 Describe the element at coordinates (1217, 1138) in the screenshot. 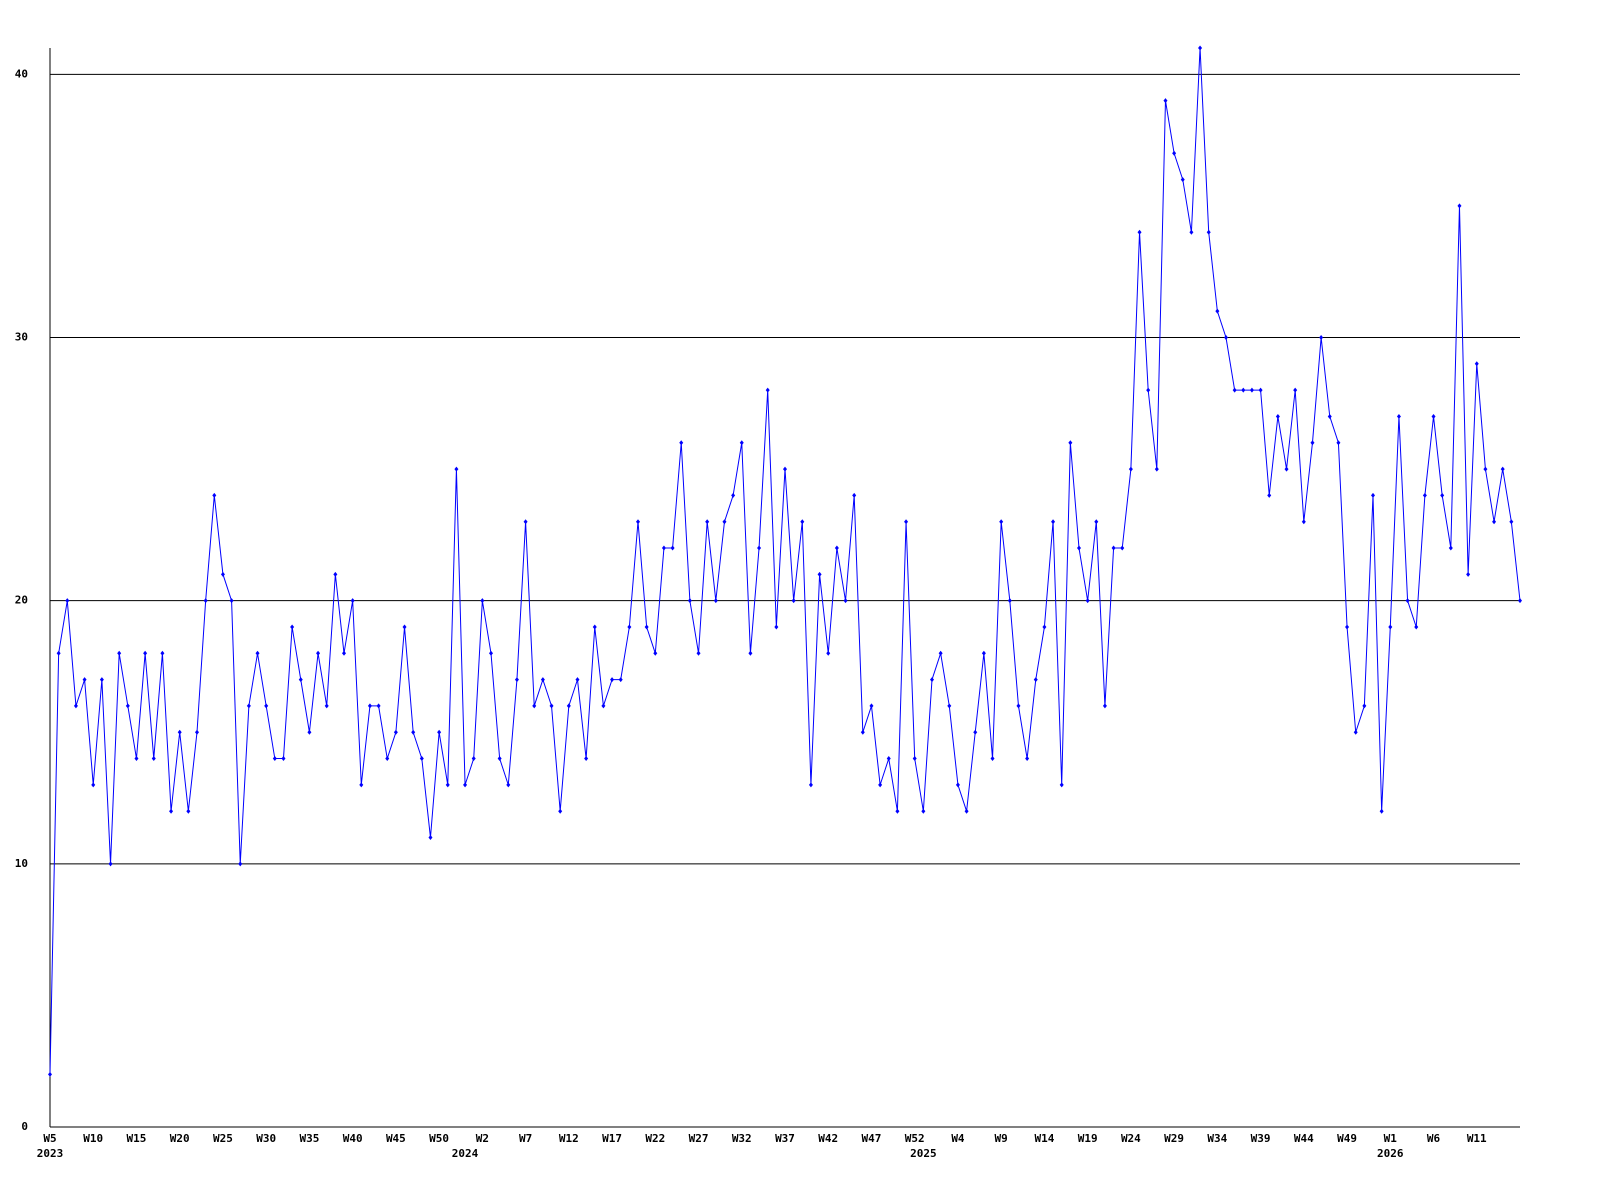

I see `x-tick-label: W34` at that location.